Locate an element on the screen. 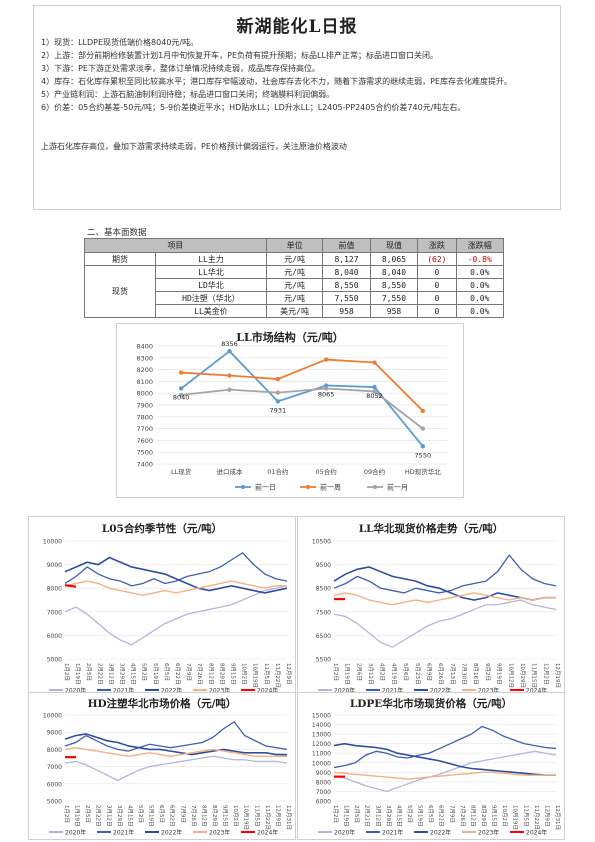 The height and width of the screenshot is (842, 595). header-pct: 涨跌幅 is located at coordinates (480, 245).